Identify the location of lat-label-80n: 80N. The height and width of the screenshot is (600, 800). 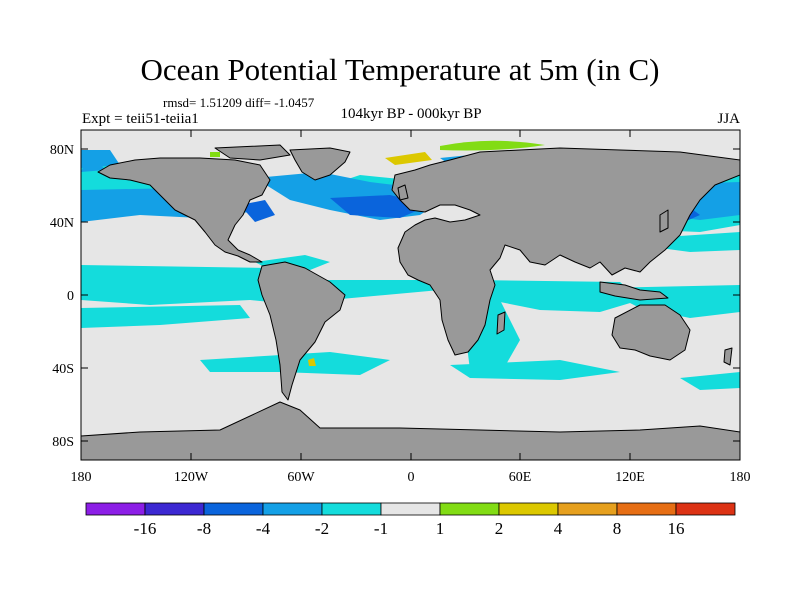
(62, 150).